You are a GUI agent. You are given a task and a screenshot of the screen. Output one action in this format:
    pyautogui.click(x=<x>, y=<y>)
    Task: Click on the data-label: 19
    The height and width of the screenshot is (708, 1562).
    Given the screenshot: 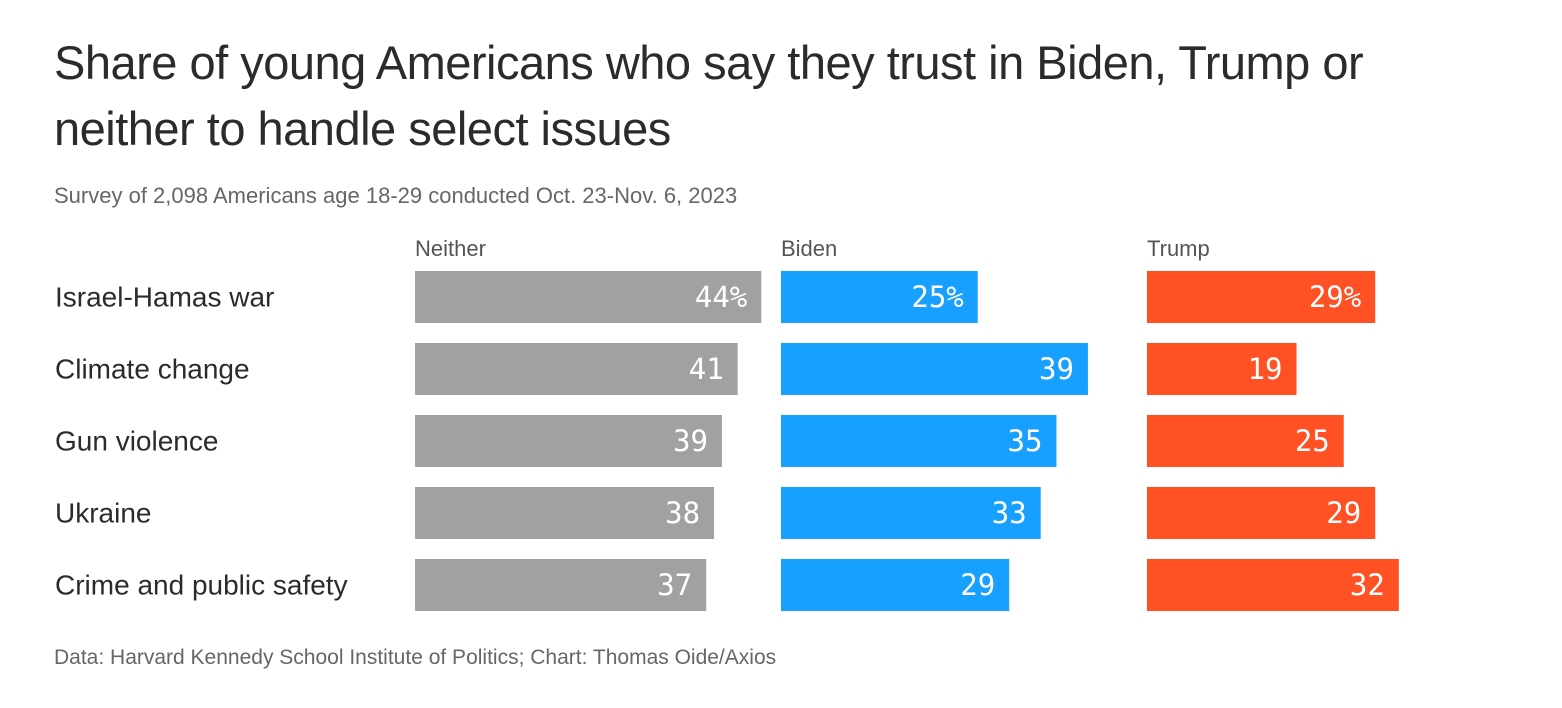 What is the action you would take?
    pyautogui.click(x=1265, y=369)
    